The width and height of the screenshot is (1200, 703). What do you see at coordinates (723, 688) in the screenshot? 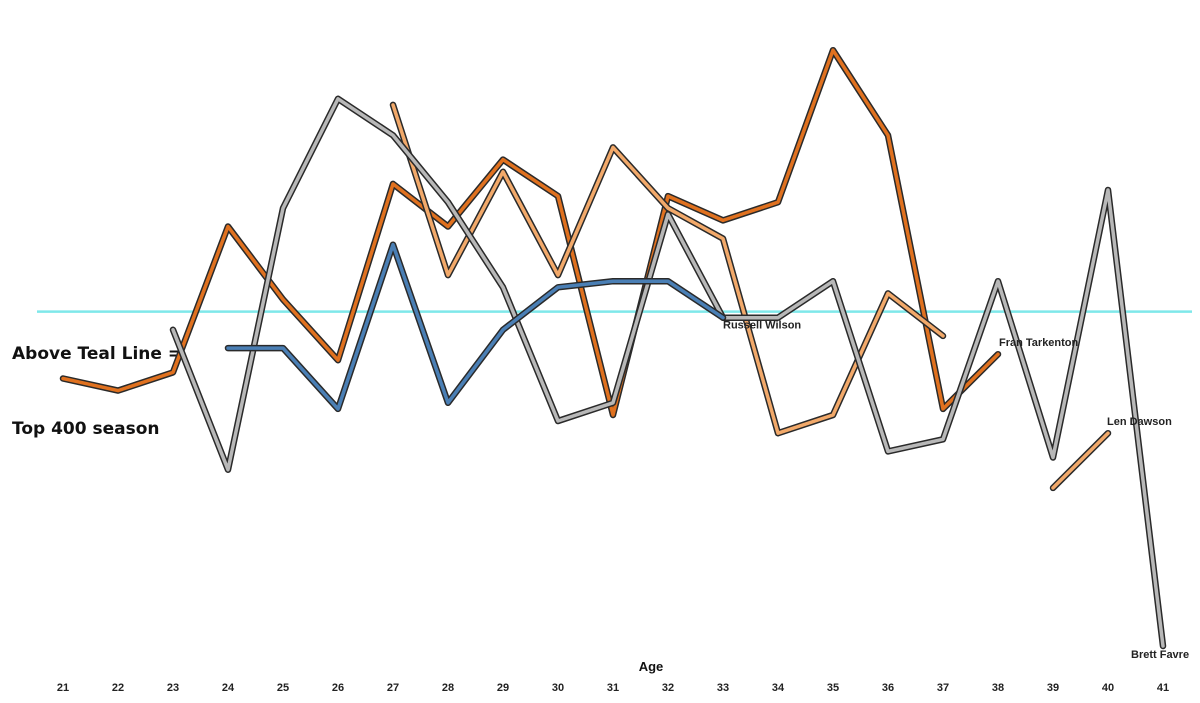
I see `x-tick-label: 33` at bounding box center [723, 688].